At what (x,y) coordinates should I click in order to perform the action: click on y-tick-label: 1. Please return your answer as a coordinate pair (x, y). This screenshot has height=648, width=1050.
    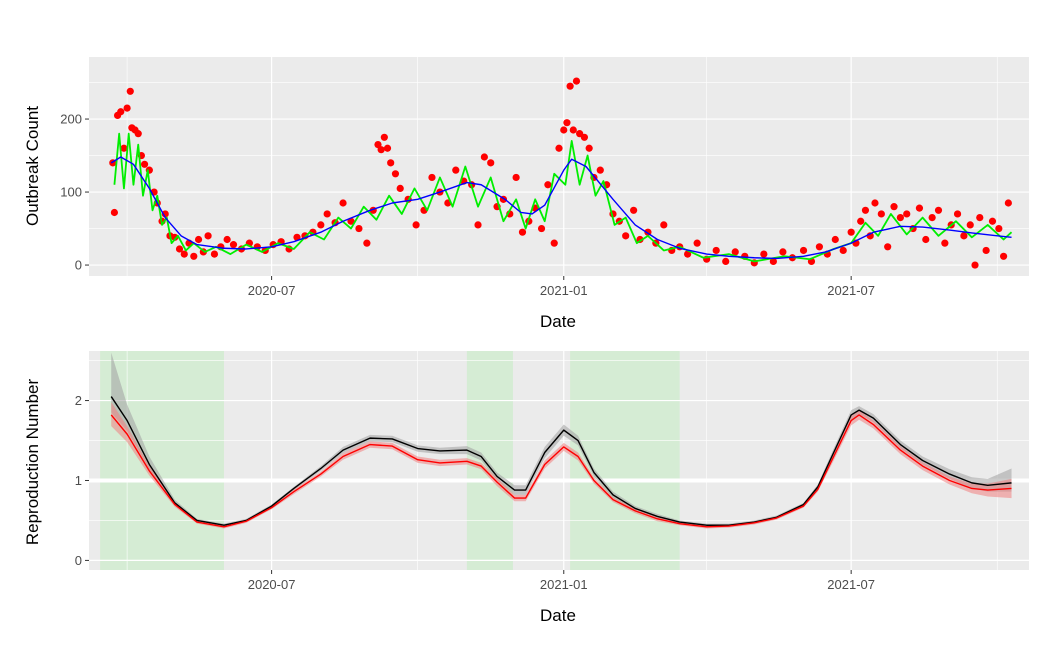
    Looking at the image, I should click on (78, 480).